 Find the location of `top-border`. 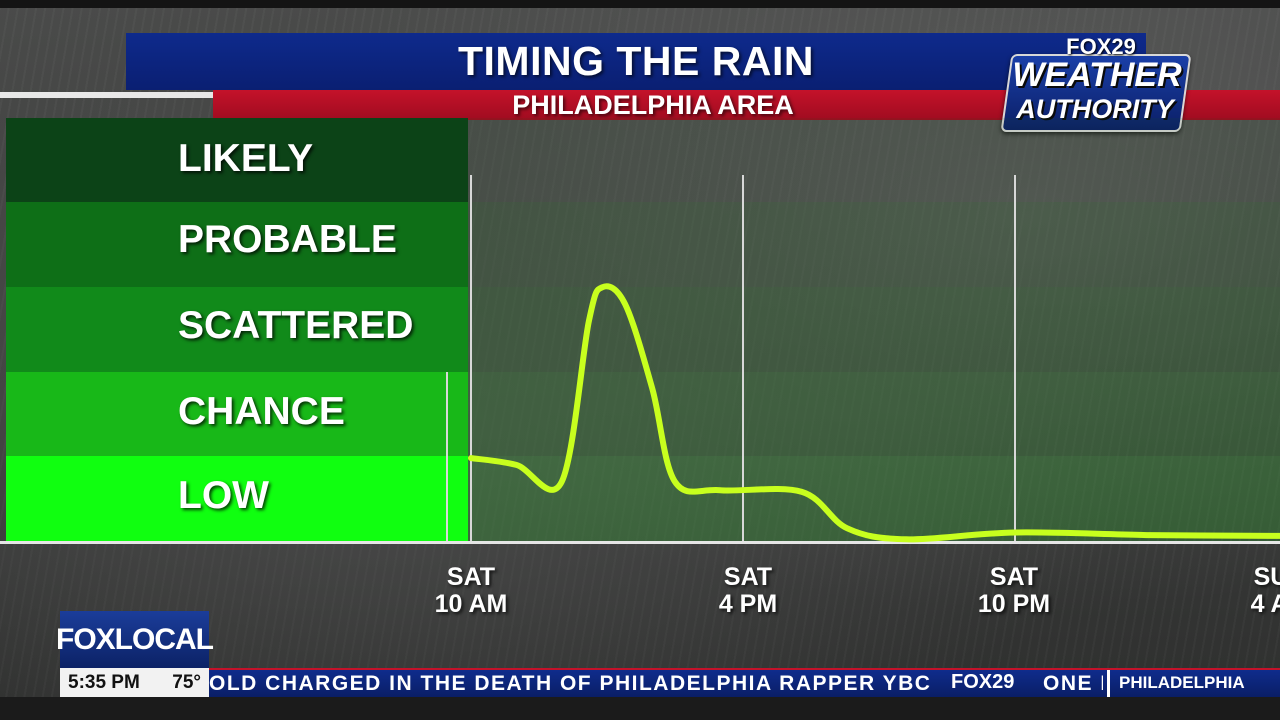

top-border is located at coordinates (640, 4).